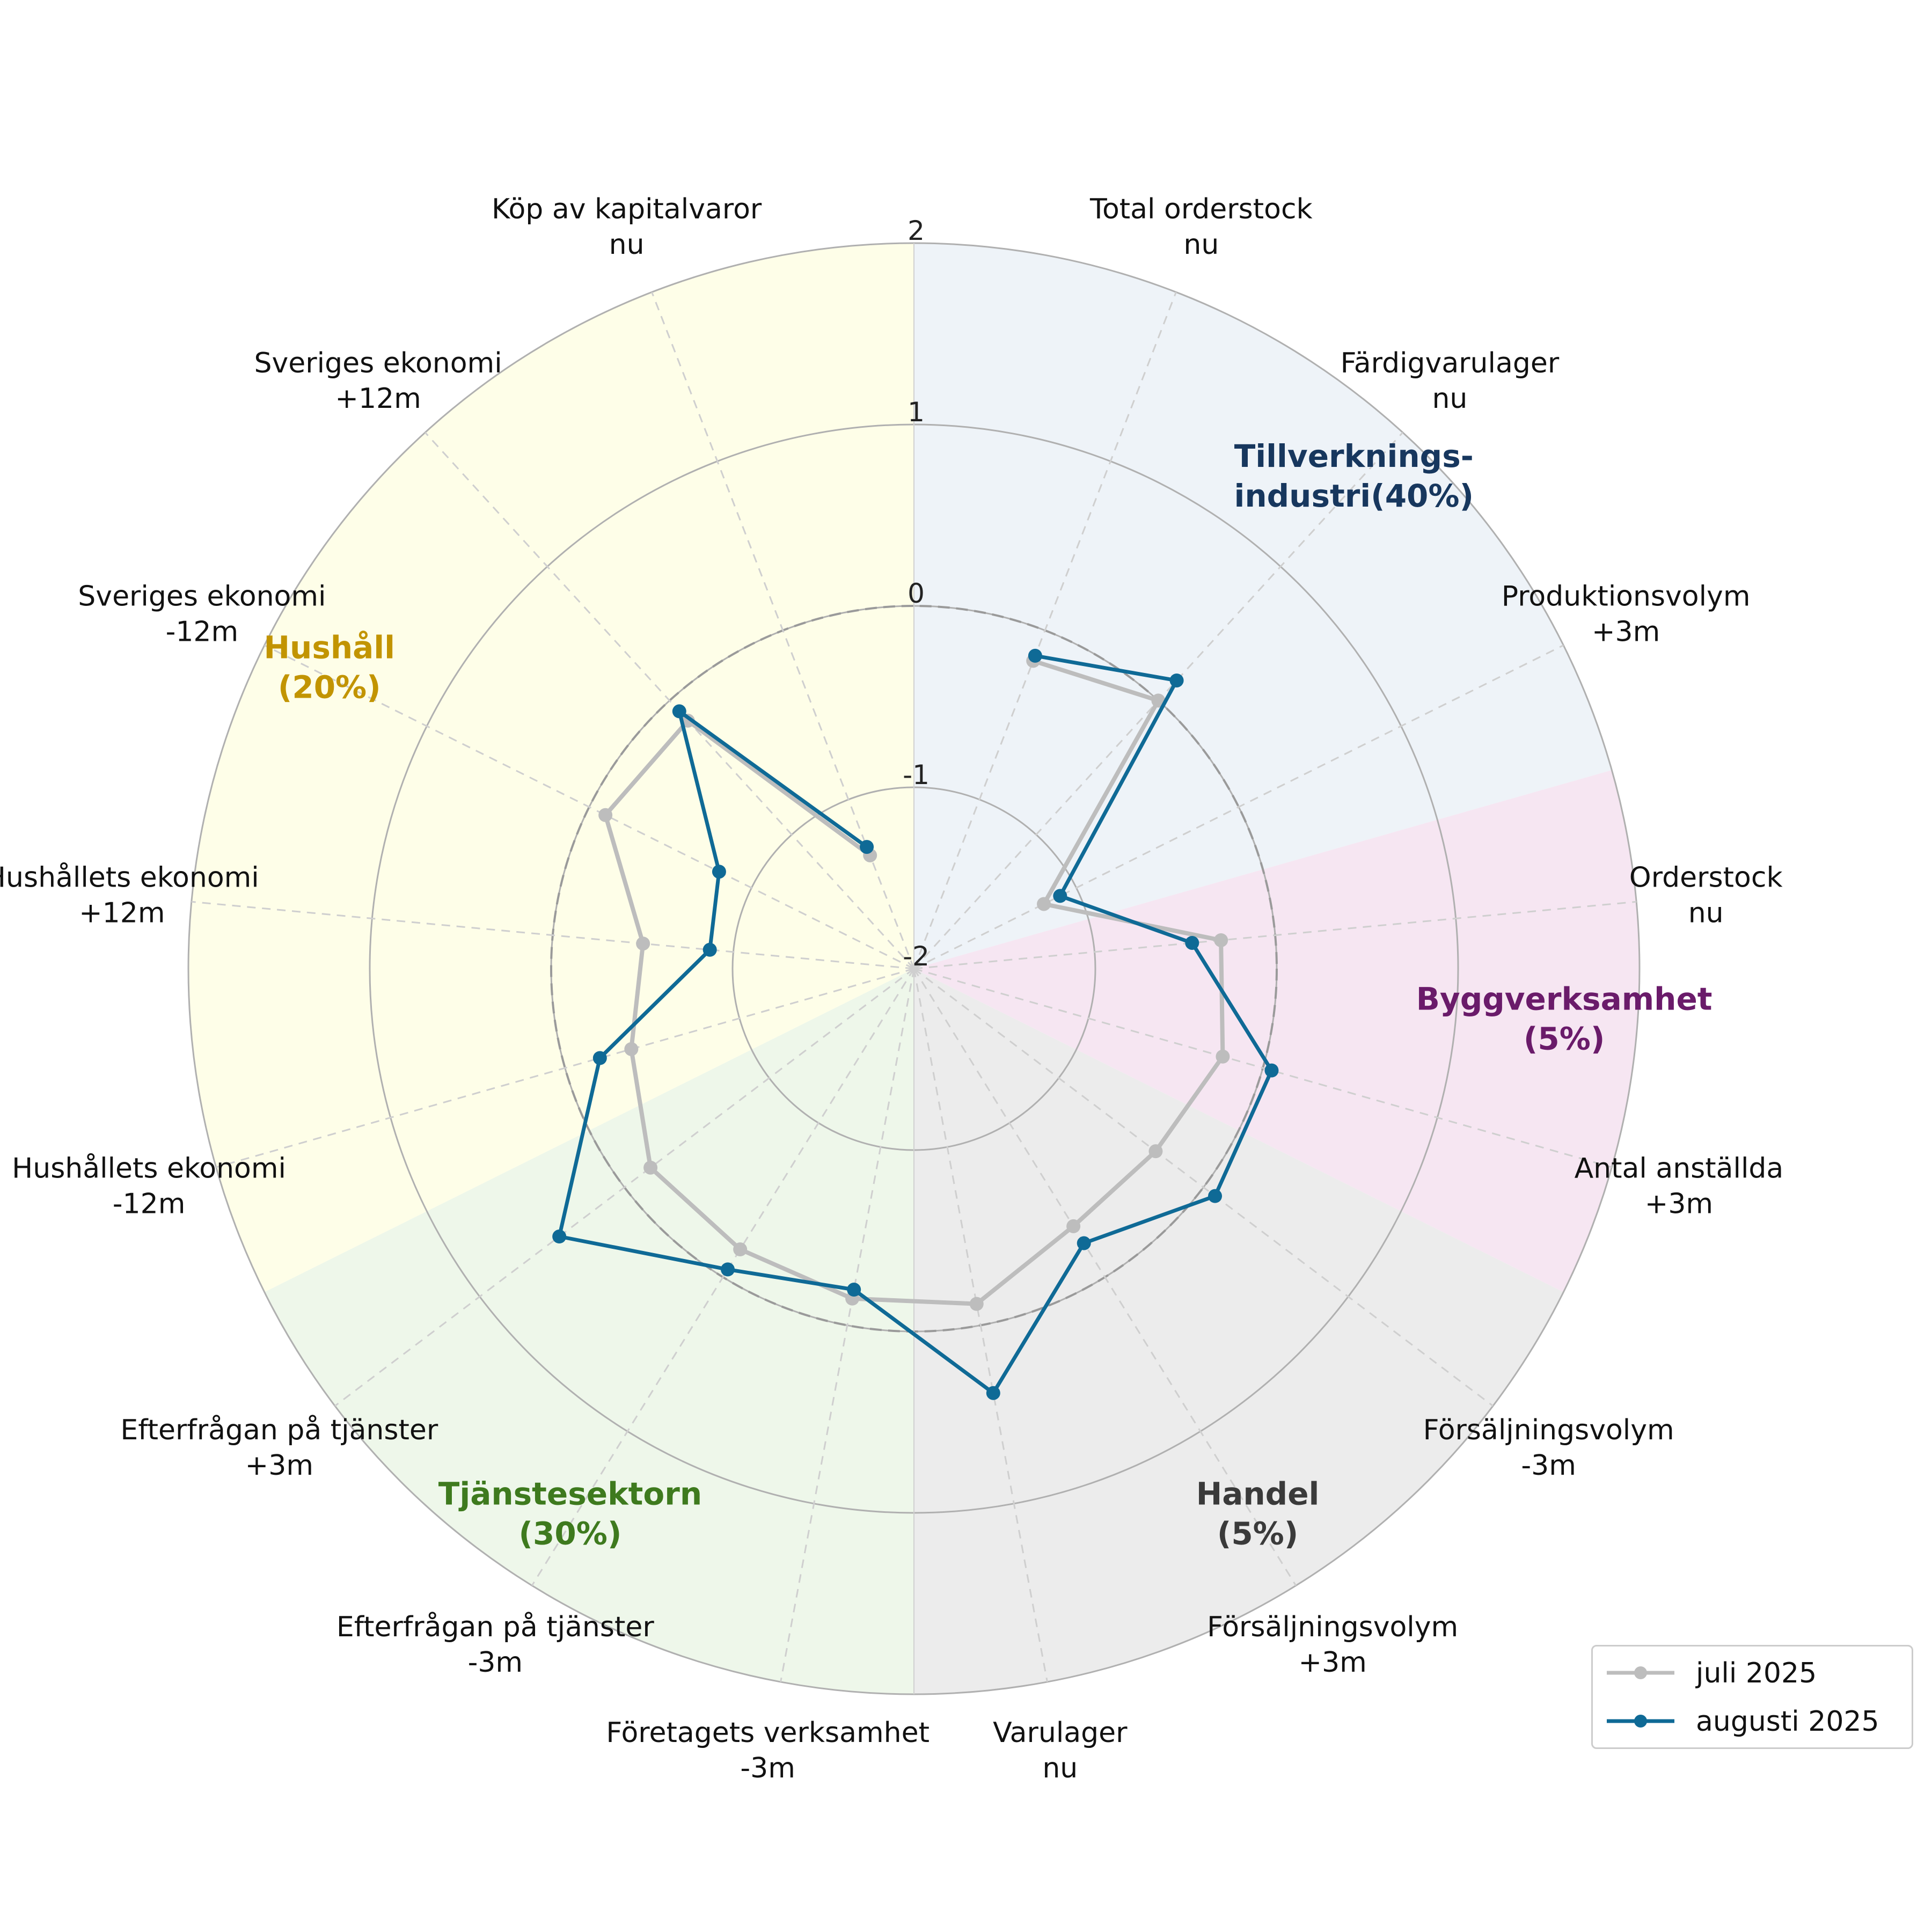  Describe the element at coordinates (1263, 606) in the screenshot. I see `sector-wedge-tillverkning` at that location.